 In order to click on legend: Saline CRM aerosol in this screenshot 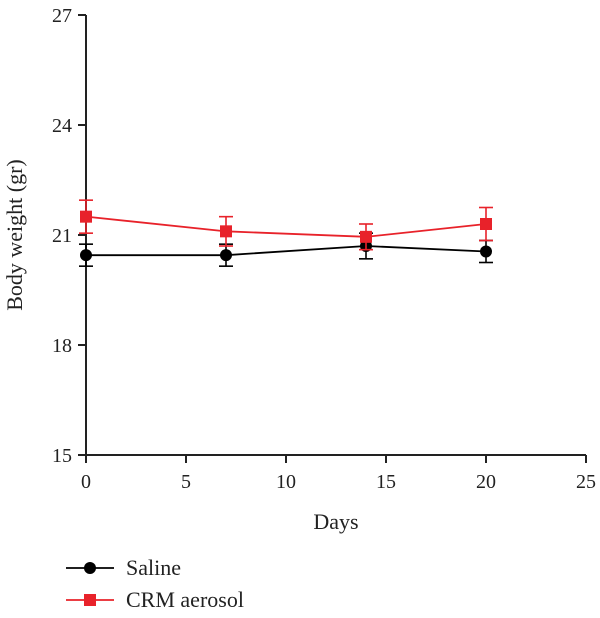, I will do `click(155, 583)`.